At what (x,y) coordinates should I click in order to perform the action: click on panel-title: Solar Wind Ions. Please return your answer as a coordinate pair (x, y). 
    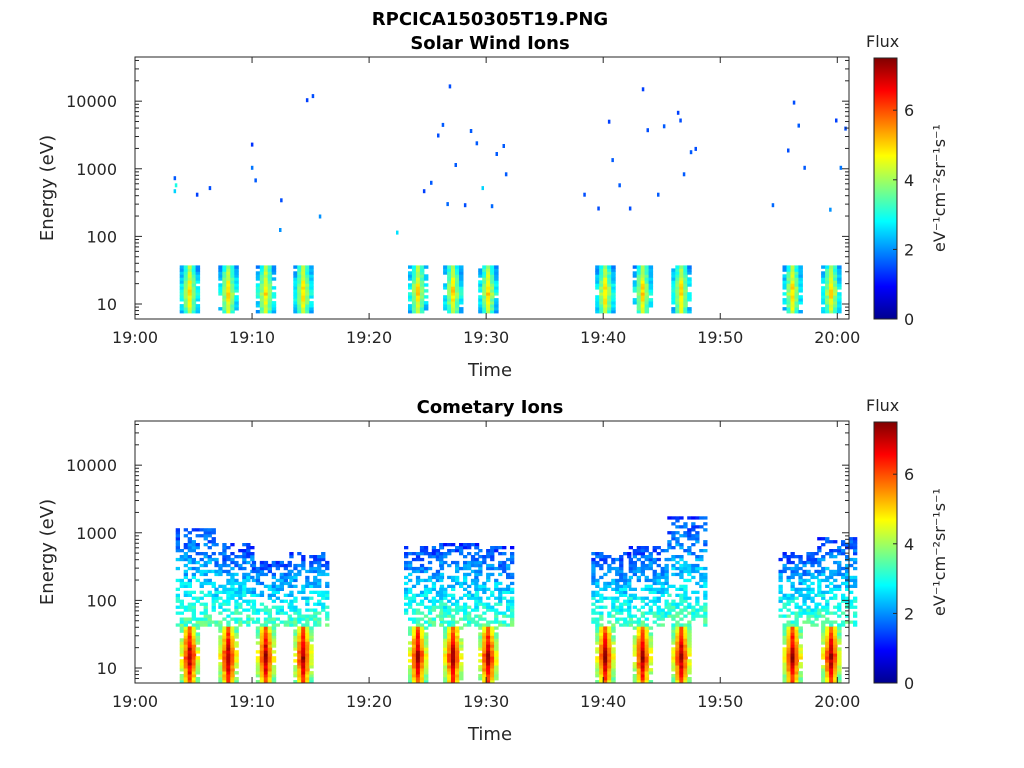
    Looking at the image, I should click on (489, 43).